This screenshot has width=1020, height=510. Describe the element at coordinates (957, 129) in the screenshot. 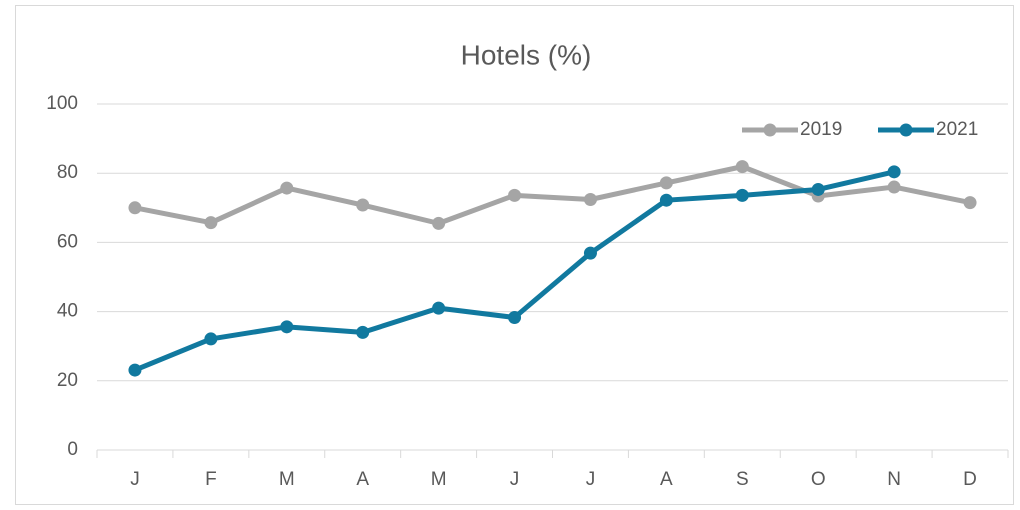

I see `legend-label: 2021` at that location.